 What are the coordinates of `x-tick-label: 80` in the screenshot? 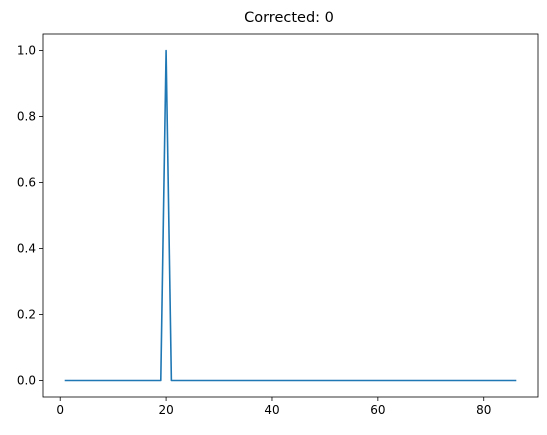 It's located at (483, 410).